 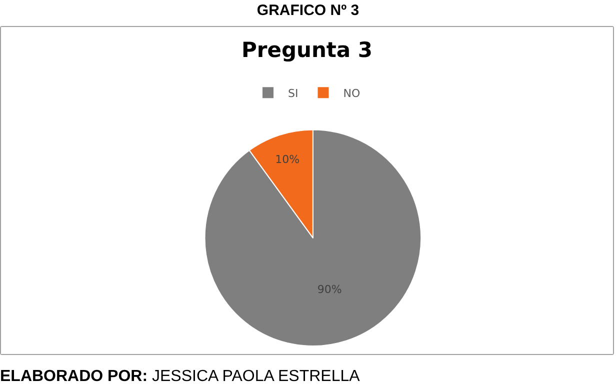 I want to click on chart-subtitle: GRAFICO Nº 3, so click(x=308, y=10).